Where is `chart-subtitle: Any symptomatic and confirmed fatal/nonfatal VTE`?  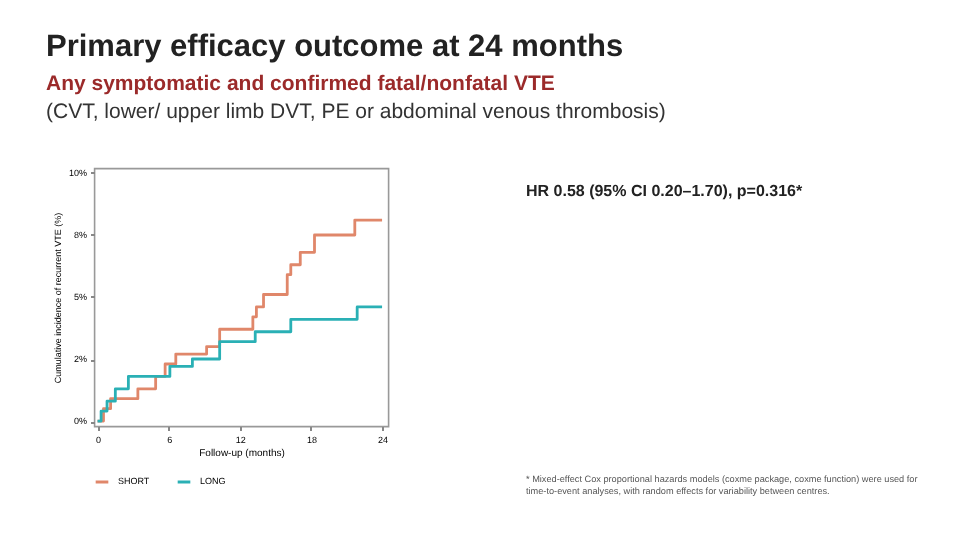
chart-subtitle: Any symptomatic and confirmed fatal/nonfatal VTE is located at coordinates (300, 84).